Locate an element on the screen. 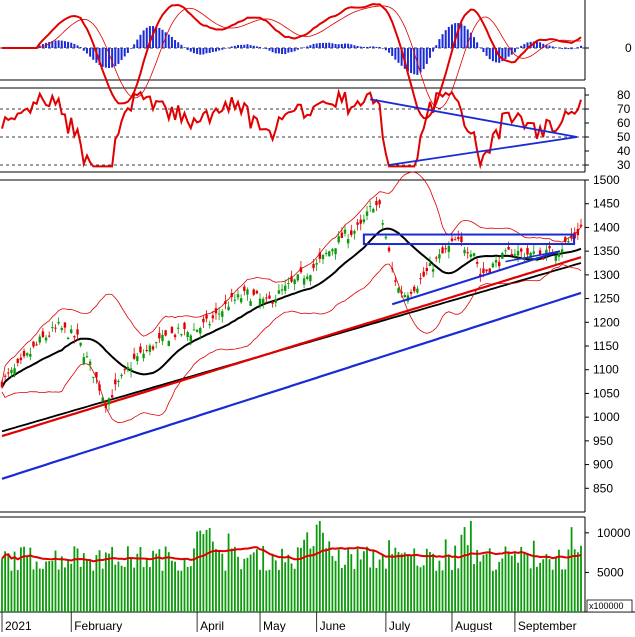 This screenshot has height=637, width=635. price-tick-label: 1400 is located at coordinates (606, 227).